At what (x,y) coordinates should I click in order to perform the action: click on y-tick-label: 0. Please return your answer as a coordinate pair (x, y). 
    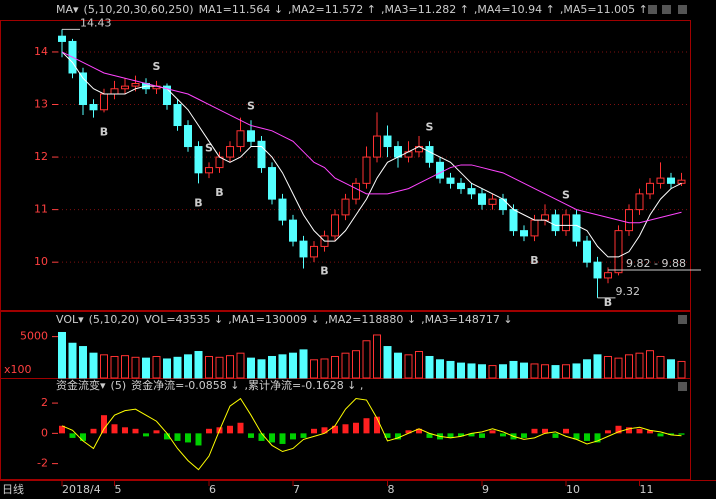
    Looking at the image, I should click on (44, 432).